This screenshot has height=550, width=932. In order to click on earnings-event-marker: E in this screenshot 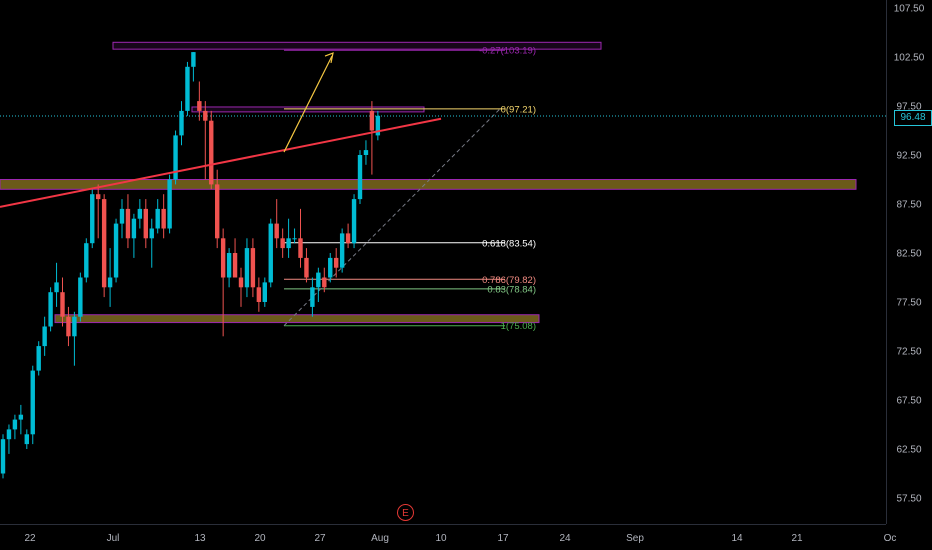, I will do `click(405, 512)`.